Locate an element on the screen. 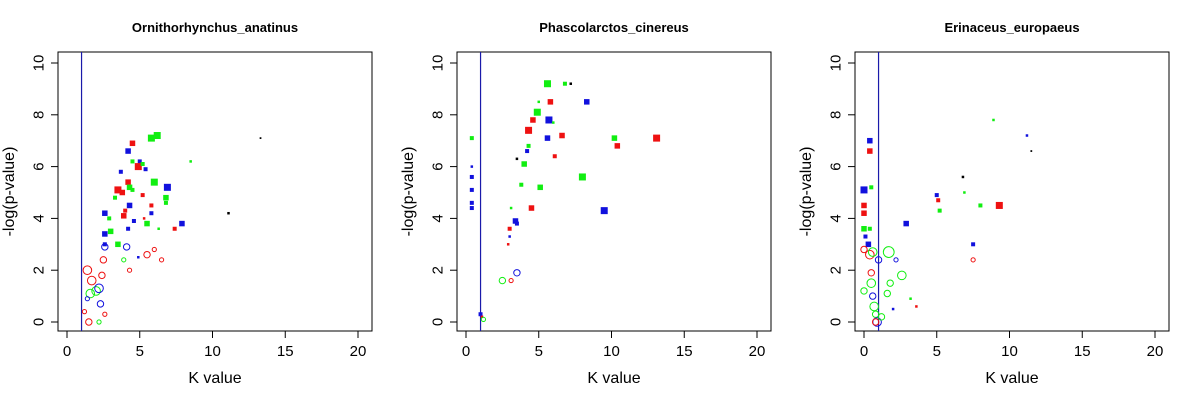  chart-title: Erinaceus_europaeus is located at coordinates (1011, 27).